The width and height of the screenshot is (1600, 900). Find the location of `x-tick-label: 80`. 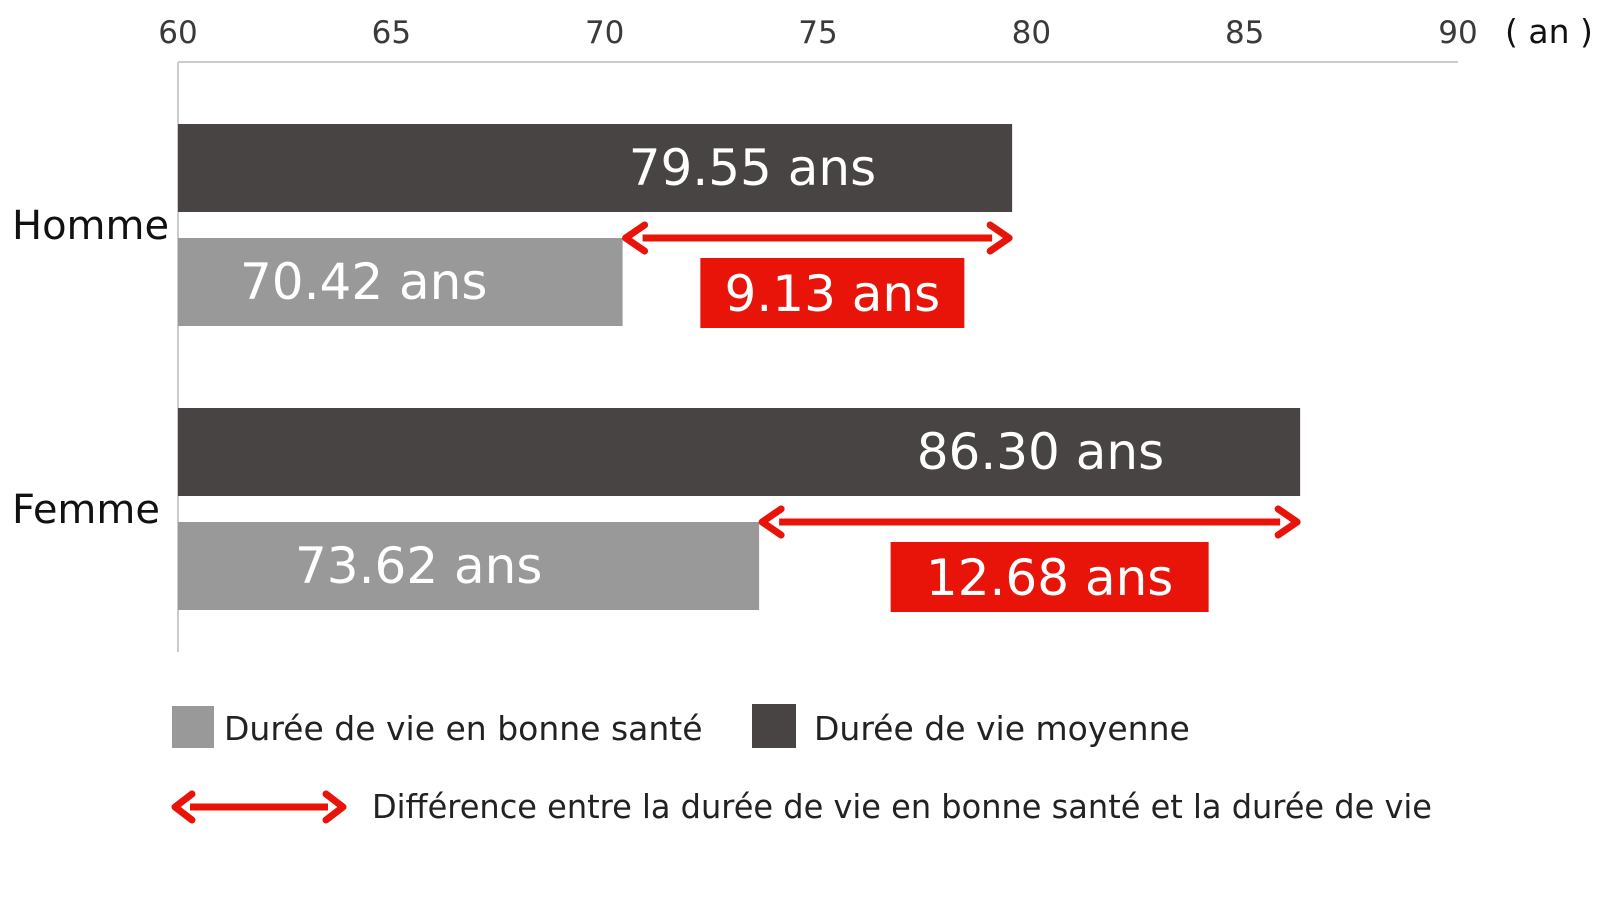

x-tick-label: 80 is located at coordinates (1031, 33).